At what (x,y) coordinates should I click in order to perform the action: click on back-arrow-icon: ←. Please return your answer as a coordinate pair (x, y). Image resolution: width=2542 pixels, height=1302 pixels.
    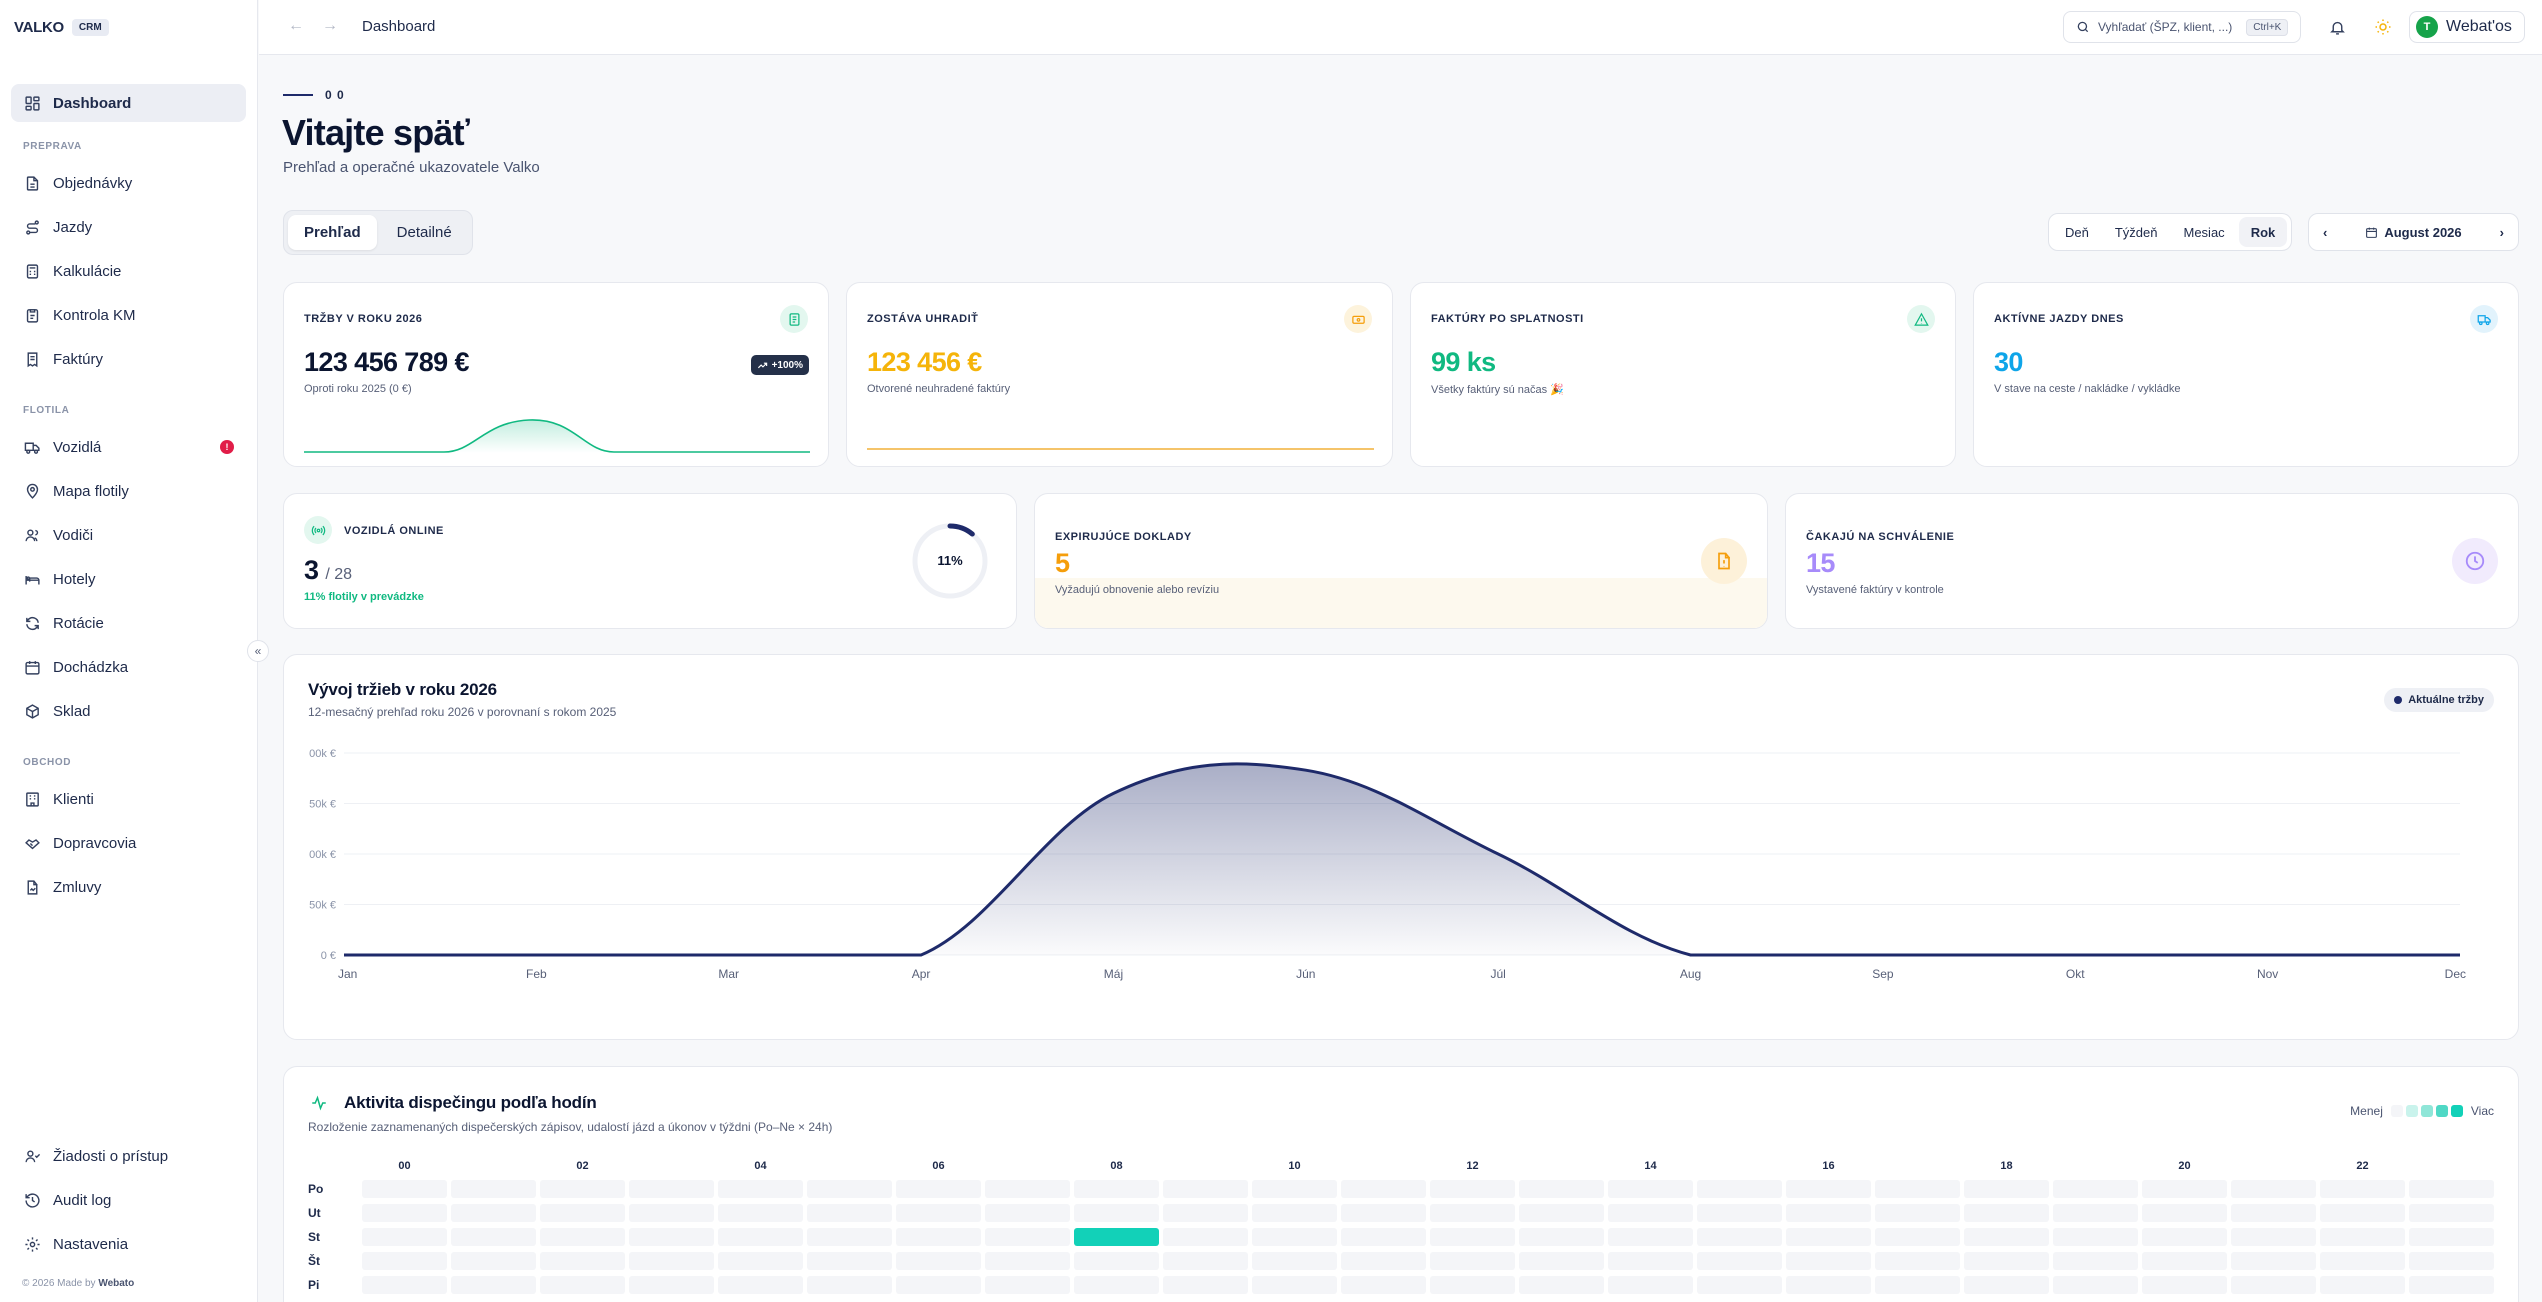
    Looking at the image, I should click on (296, 25).